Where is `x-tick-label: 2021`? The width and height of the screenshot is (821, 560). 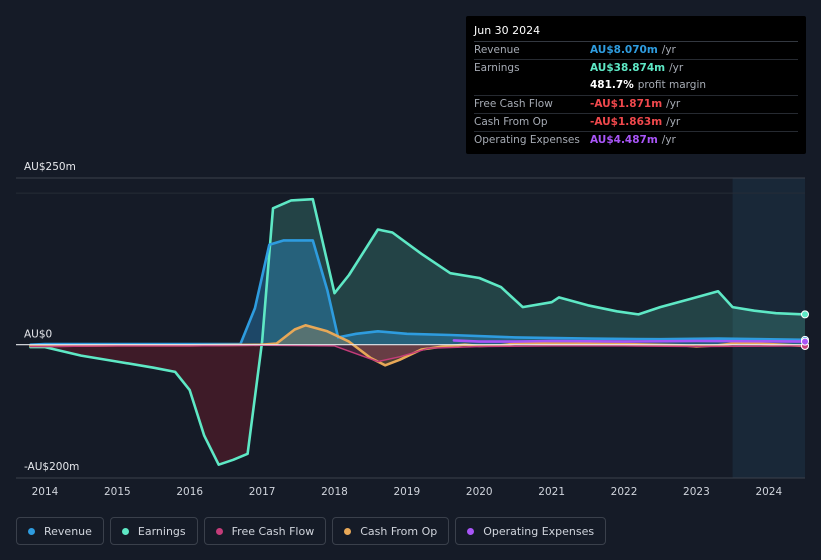
x-tick-label: 2021 is located at coordinates (551, 492).